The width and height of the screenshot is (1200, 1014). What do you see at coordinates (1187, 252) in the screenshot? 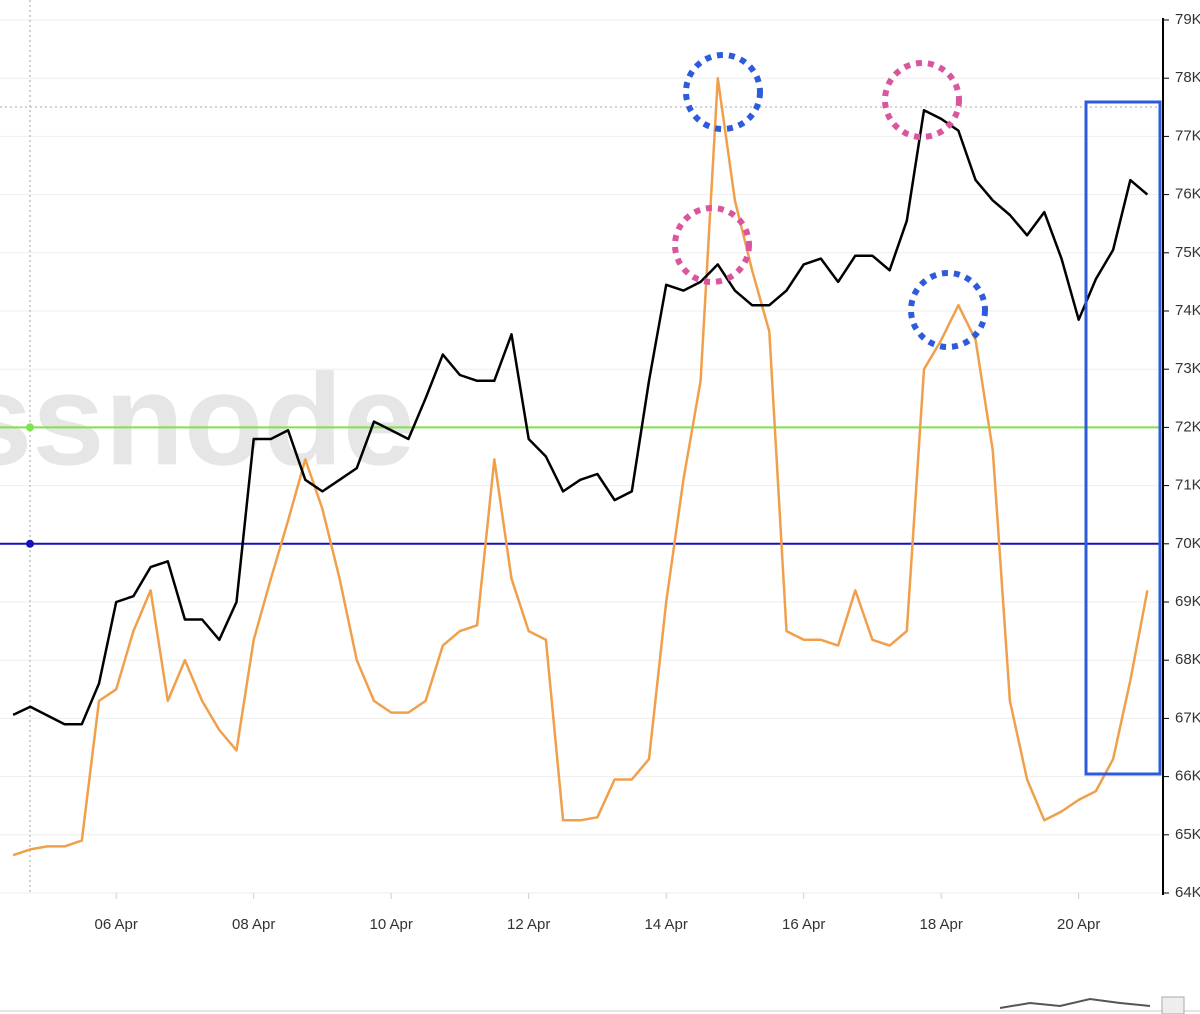
I see `y-tick-label: 75K` at bounding box center [1187, 252].